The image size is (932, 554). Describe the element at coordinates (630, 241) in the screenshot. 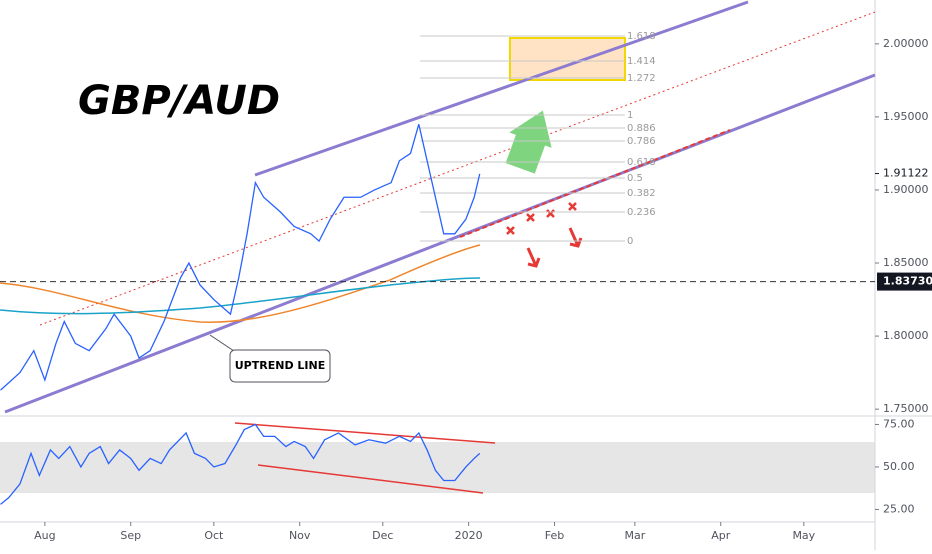

I see `fib-label: 0` at that location.